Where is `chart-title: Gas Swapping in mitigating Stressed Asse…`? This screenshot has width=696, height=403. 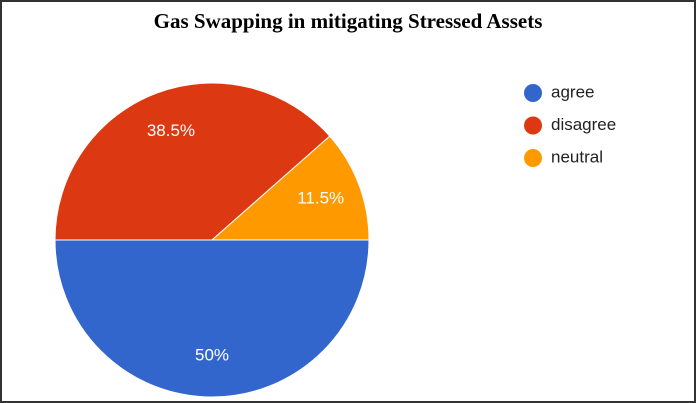
chart-title: Gas Swapping in mitigating Stressed Asse… is located at coordinates (348, 21).